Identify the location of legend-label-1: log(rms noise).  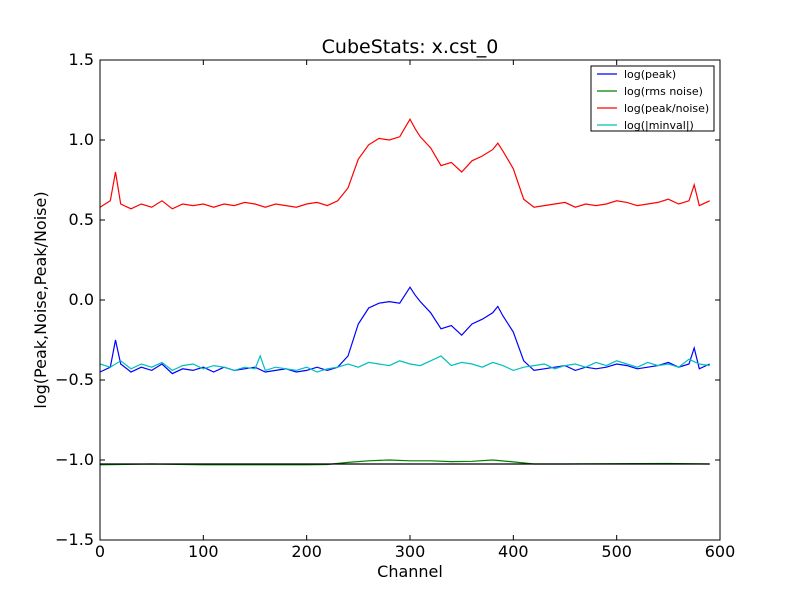
(663, 91).